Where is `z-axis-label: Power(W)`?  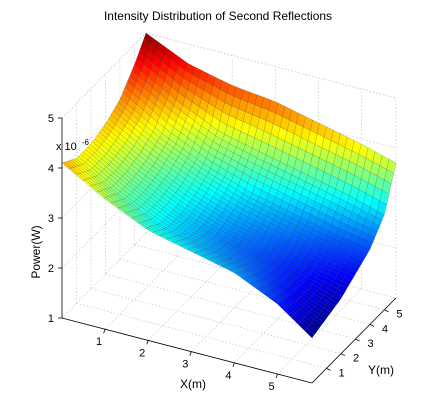 z-axis-label: Power(W) is located at coordinates (36, 251).